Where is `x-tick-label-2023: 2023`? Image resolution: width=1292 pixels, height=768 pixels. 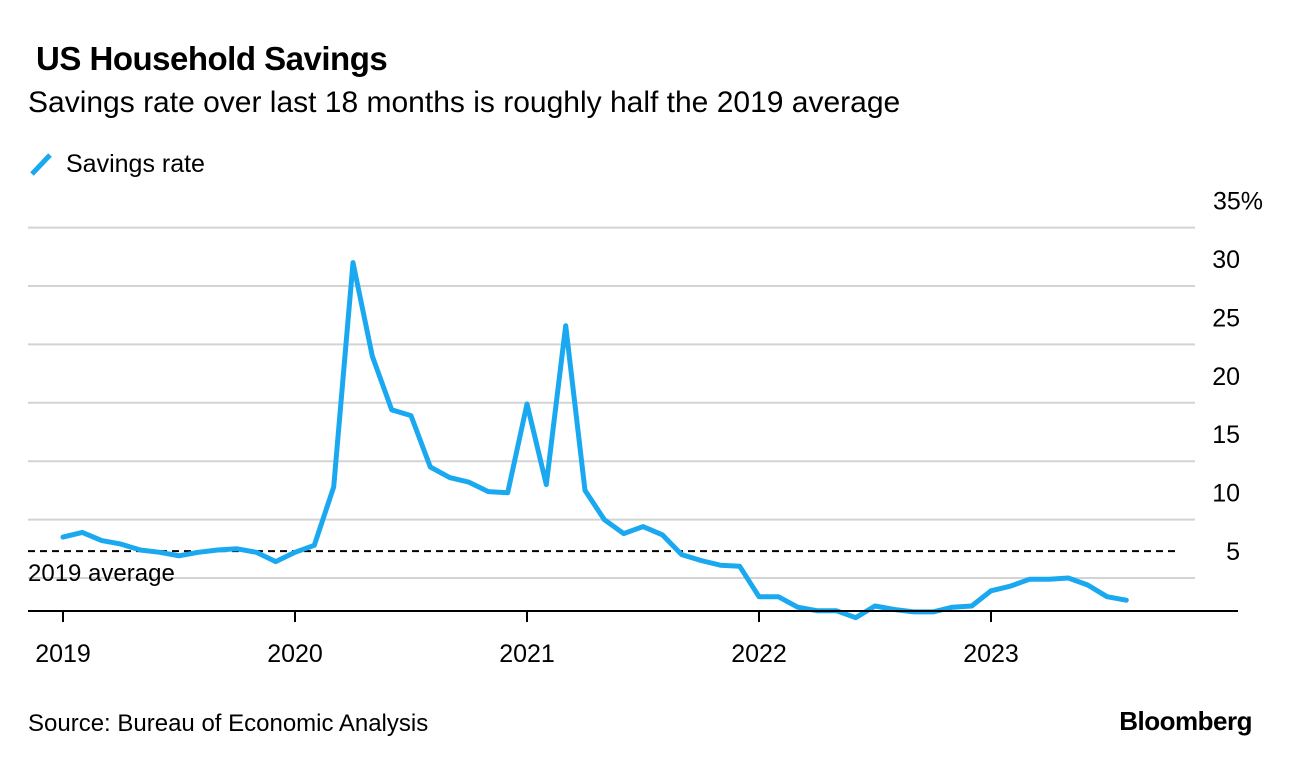 x-tick-label-2023: 2023 is located at coordinates (991, 654).